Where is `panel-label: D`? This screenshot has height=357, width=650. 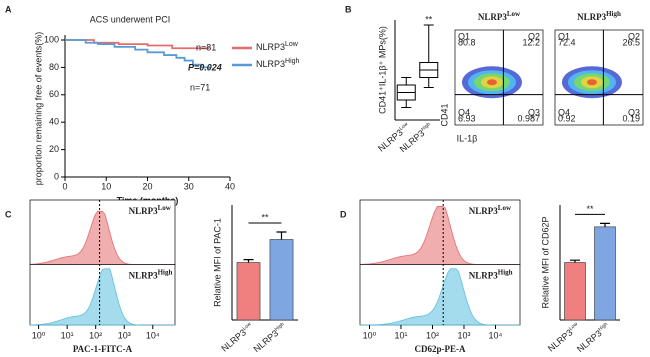 panel-label: D is located at coordinates (343, 214).